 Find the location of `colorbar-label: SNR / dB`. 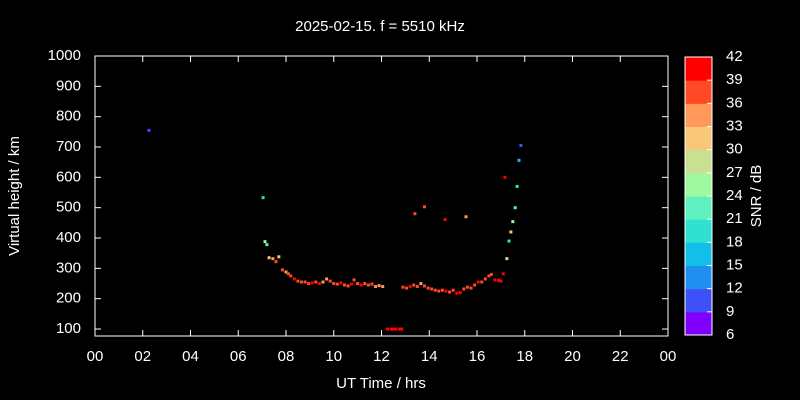

colorbar-label: SNR / dB is located at coordinates (756, 196).